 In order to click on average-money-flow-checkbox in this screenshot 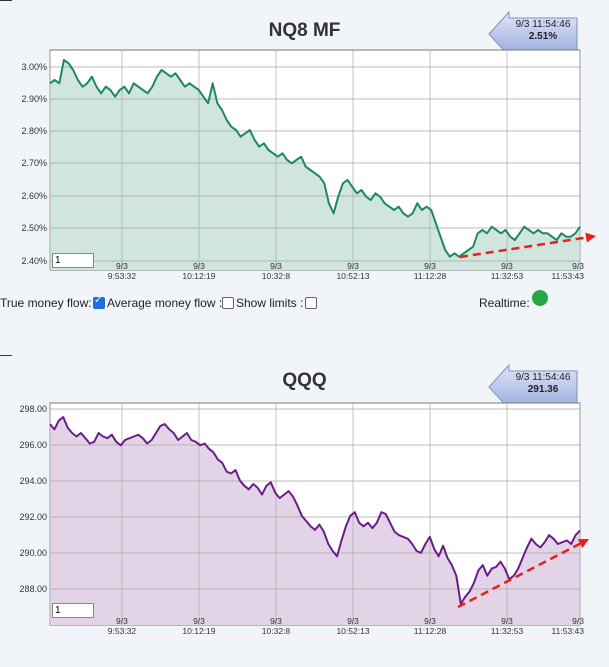, I will do `click(228, 303)`.